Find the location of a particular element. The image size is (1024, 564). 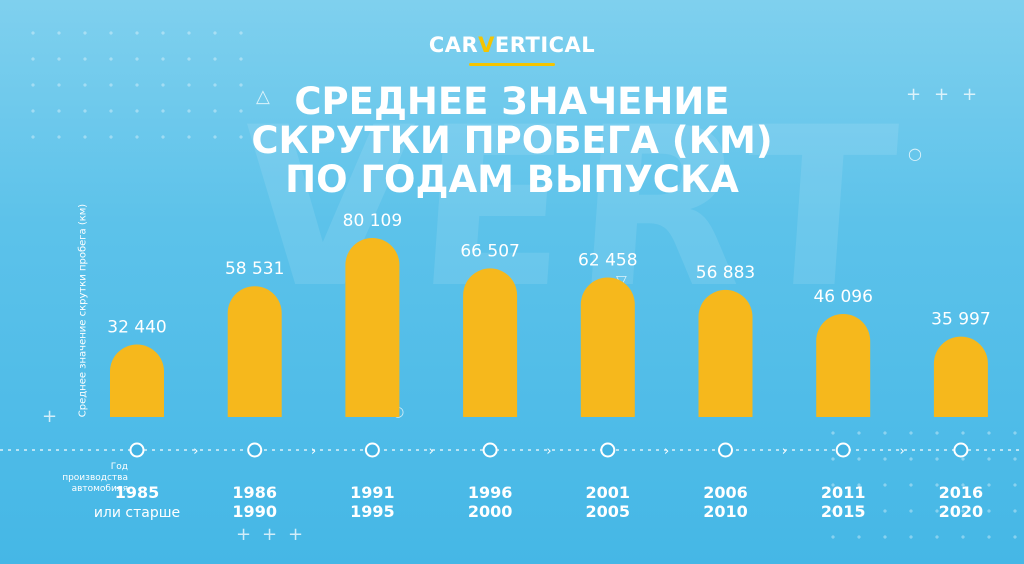

tick-label: 1990 is located at coordinates (254, 511).